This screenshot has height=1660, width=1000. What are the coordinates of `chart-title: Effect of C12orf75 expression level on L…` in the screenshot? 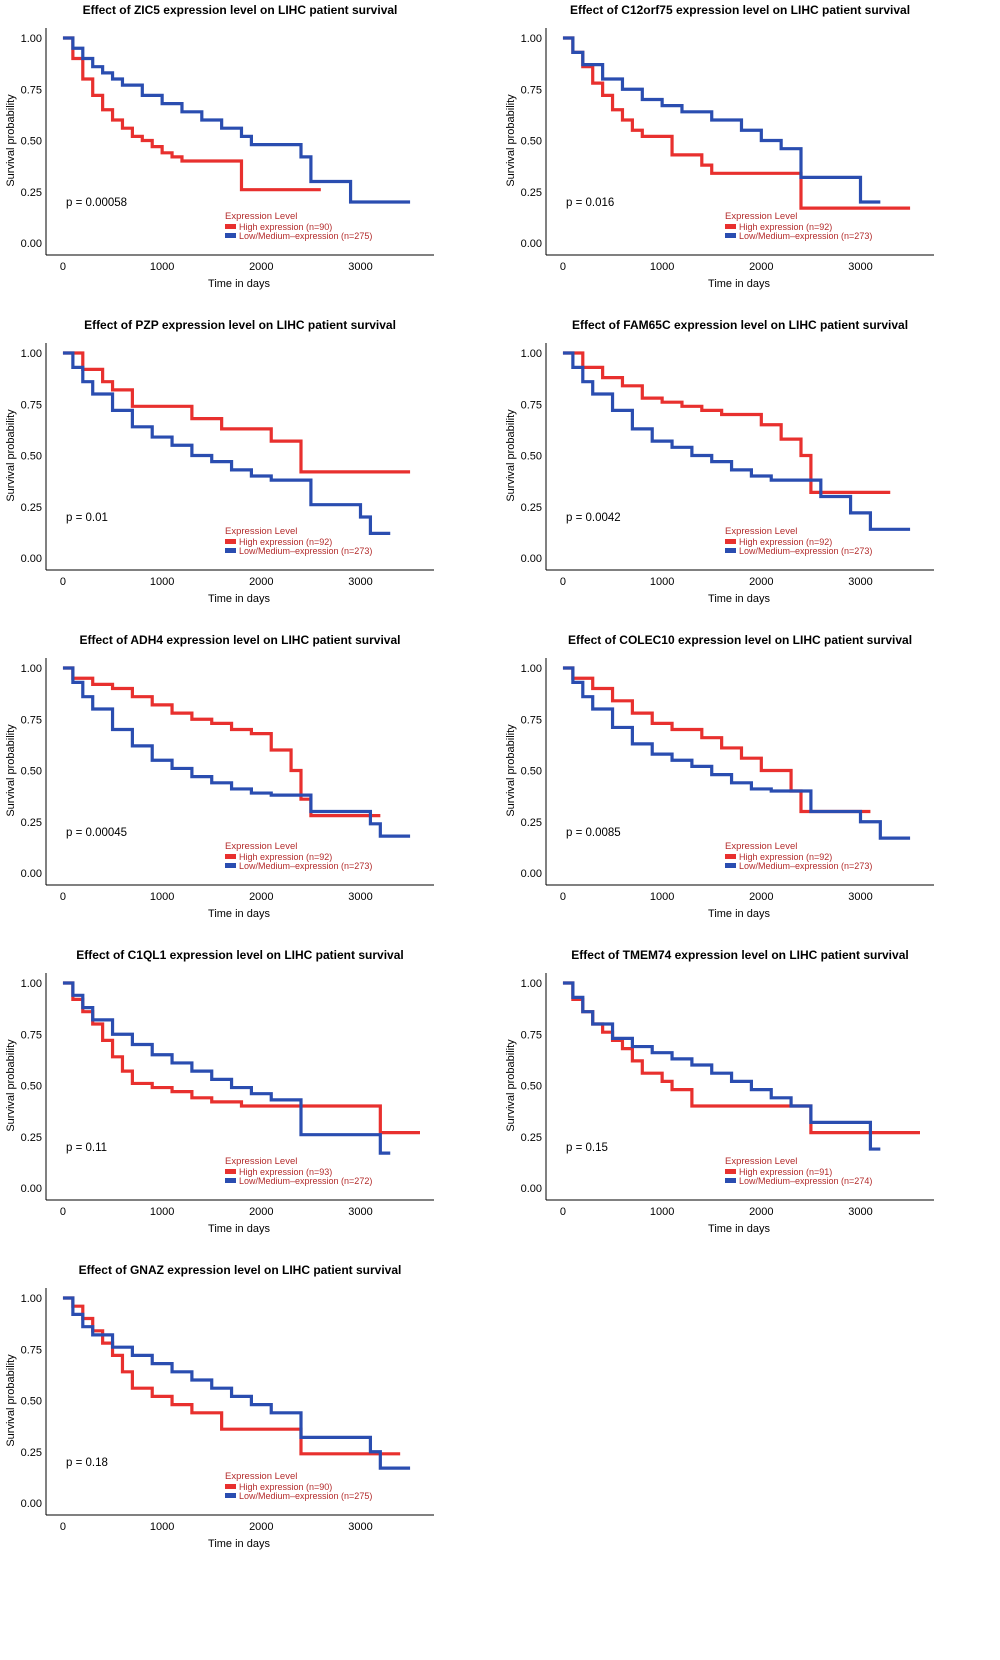 It's located at (740, 10).